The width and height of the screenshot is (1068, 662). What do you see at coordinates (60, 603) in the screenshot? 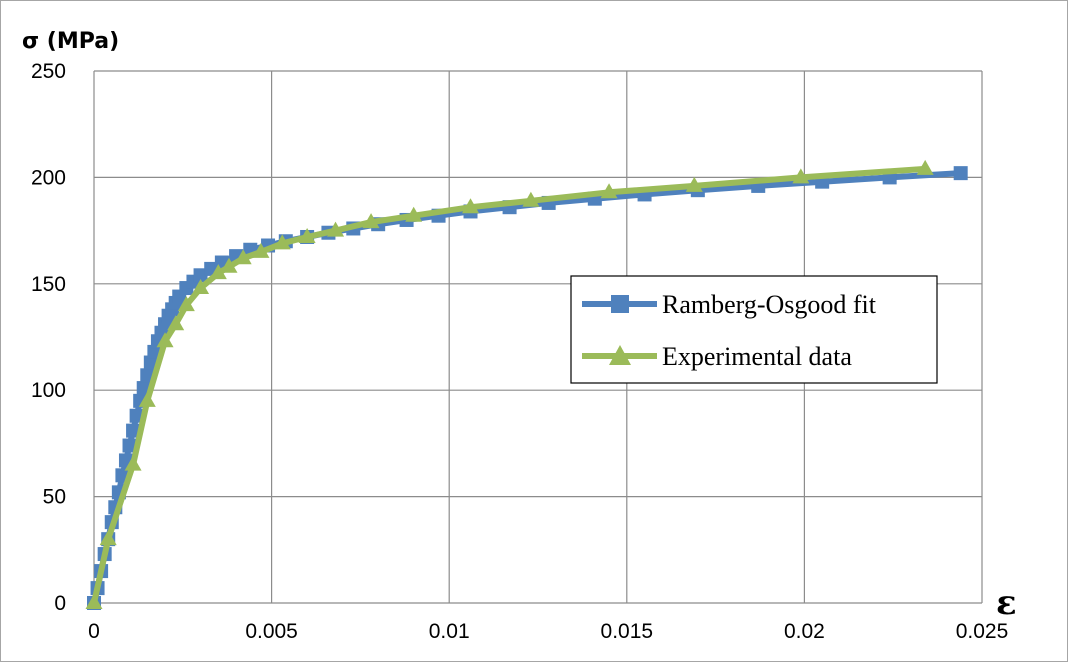
I see `y-tick-label: 0` at bounding box center [60, 603].